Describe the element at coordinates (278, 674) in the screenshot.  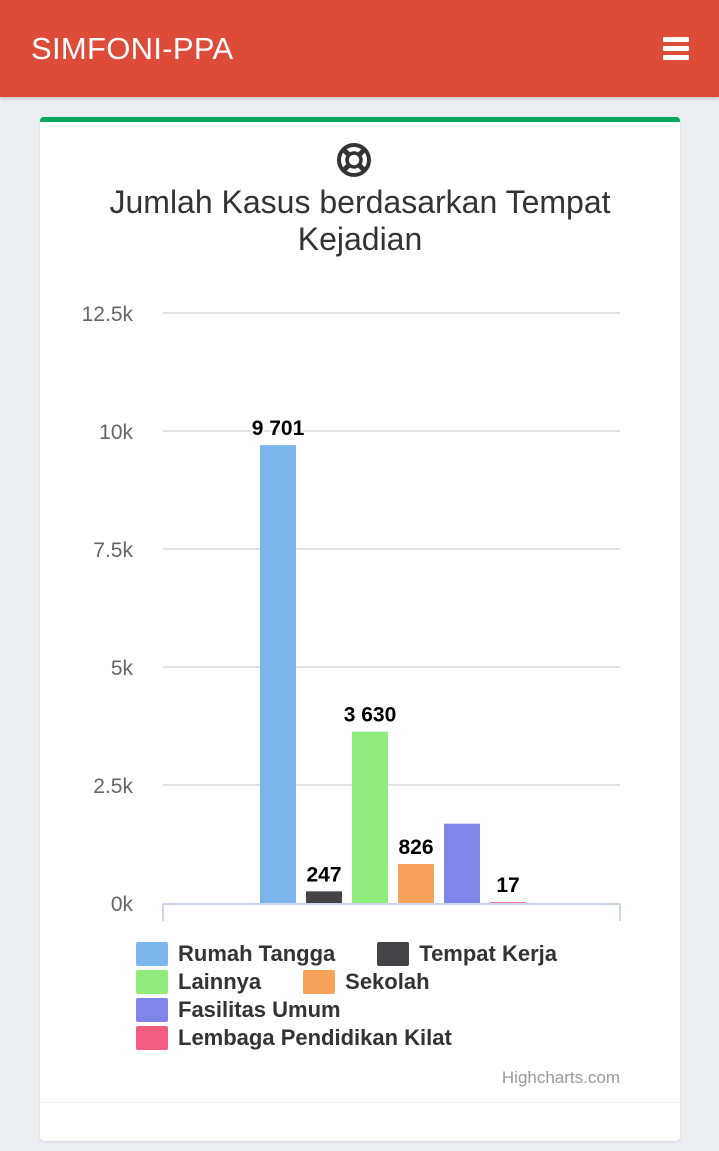
I see `bar-rumah-tangga` at that location.